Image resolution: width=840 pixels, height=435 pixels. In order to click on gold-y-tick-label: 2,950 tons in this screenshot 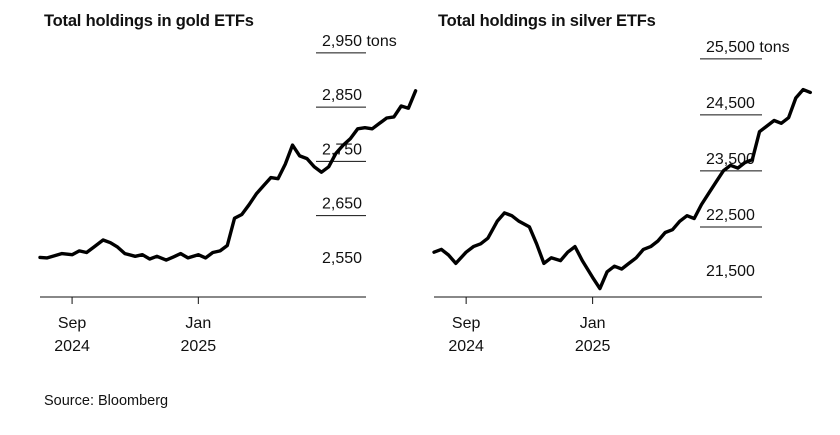, I will do `click(359, 41)`.